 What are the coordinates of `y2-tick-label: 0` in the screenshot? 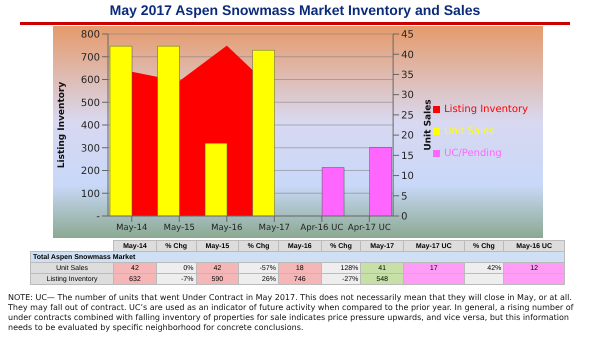 It's located at (404, 217).